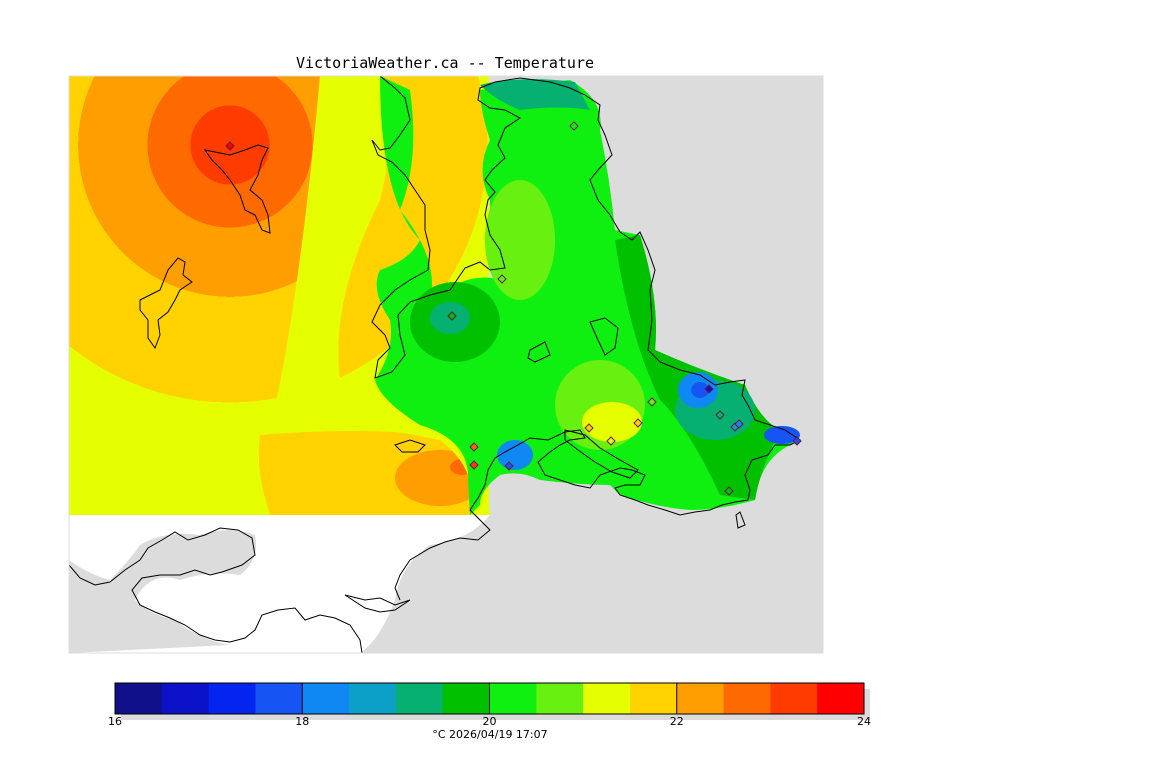 The width and height of the screenshot is (1152, 768). Describe the element at coordinates (502, 279) in the screenshot. I see `station-sidney-marker` at that location.